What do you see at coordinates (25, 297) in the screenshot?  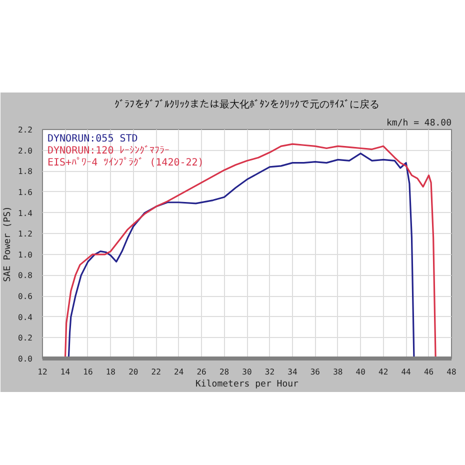 I see `y-tick-label: 0.6` at bounding box center [25, 297].